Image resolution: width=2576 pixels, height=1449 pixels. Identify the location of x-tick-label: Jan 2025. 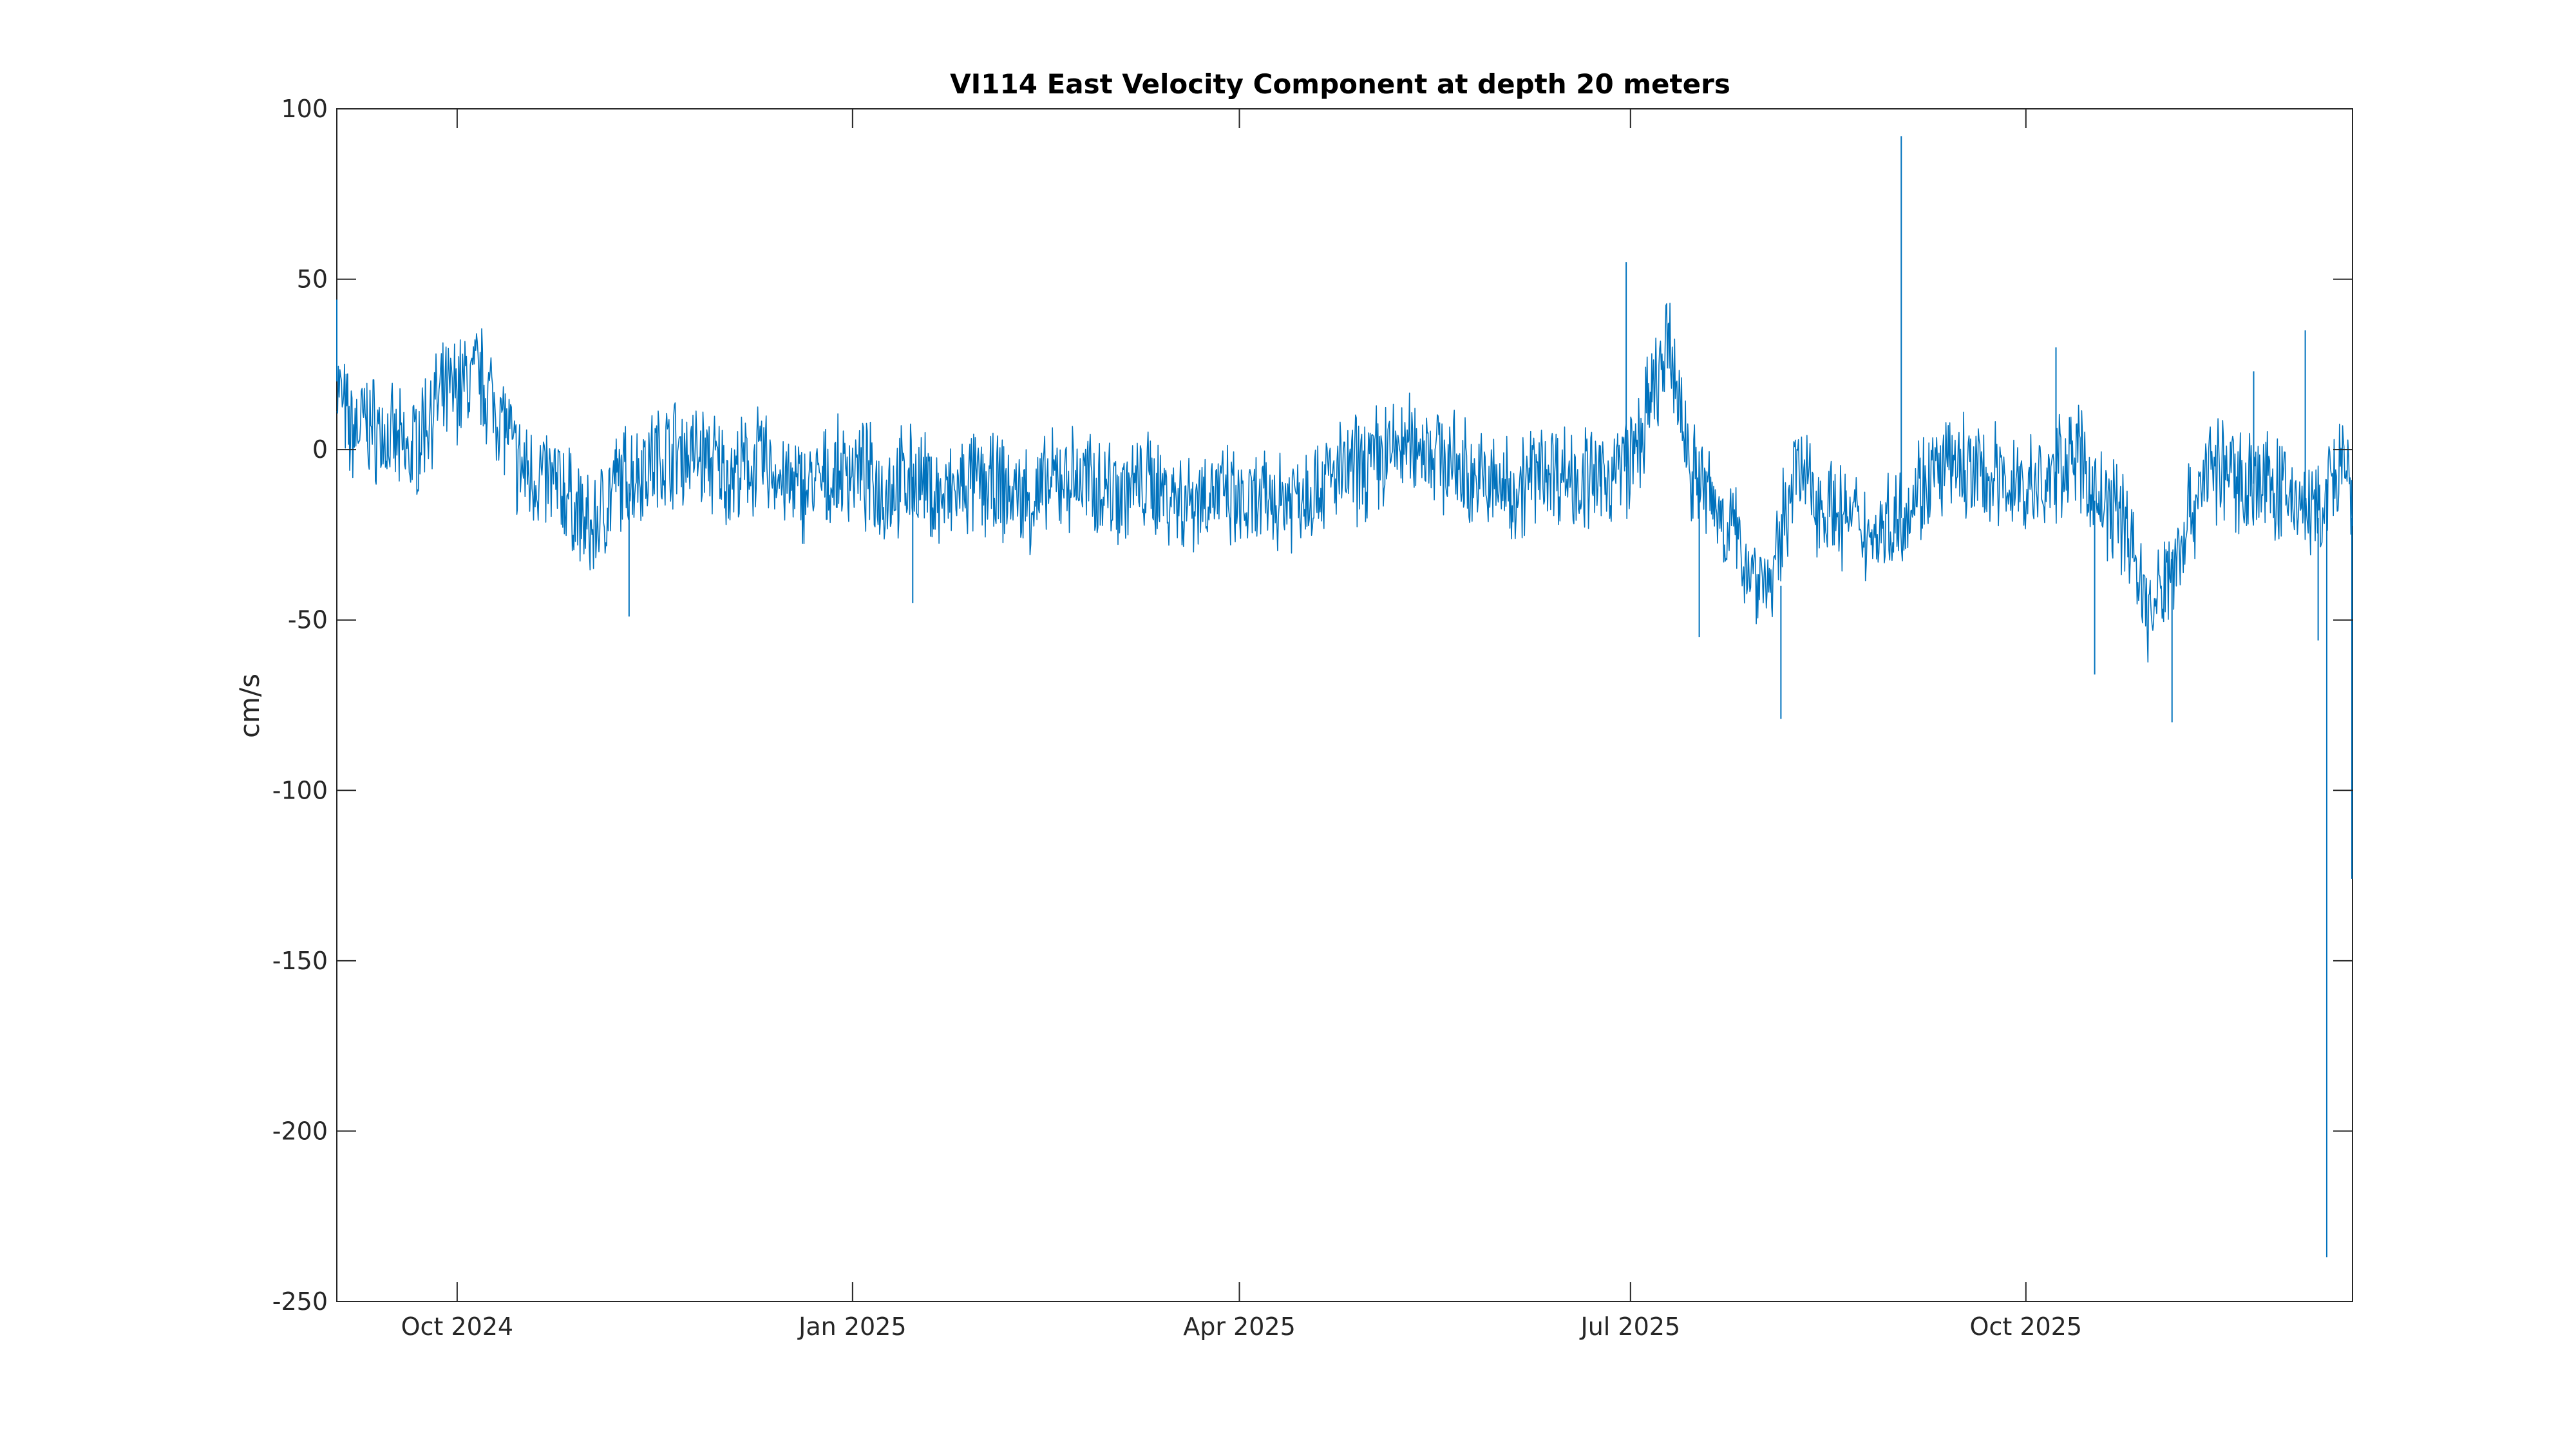
(851, 1326).